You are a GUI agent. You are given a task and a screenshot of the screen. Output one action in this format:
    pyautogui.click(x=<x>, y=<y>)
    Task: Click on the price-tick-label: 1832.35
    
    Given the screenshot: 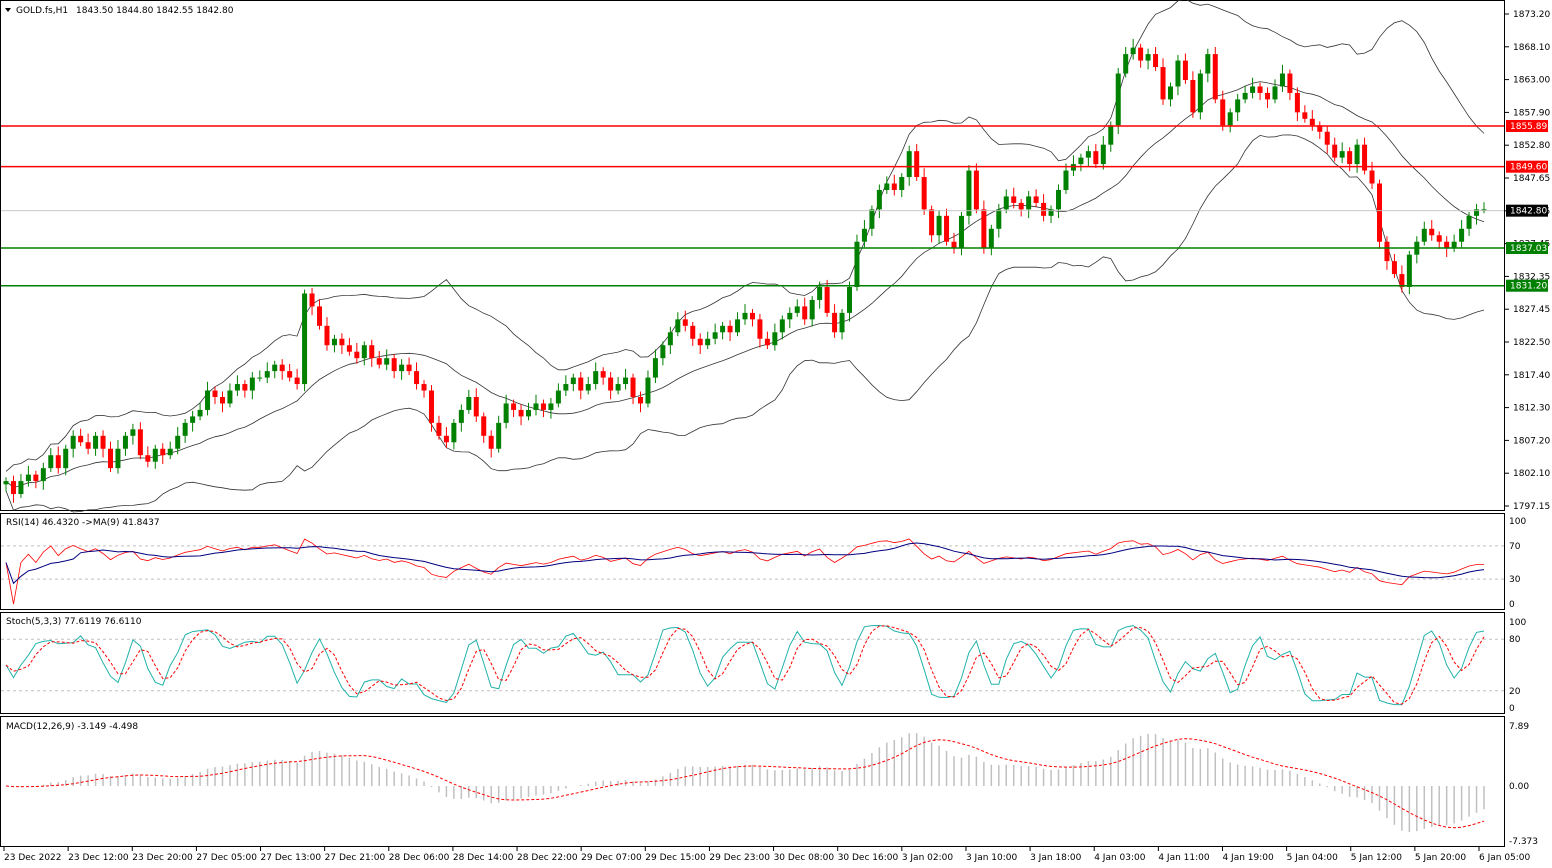 What is the action you would take?
    pyautogui.click(x=1531, y=277)
    